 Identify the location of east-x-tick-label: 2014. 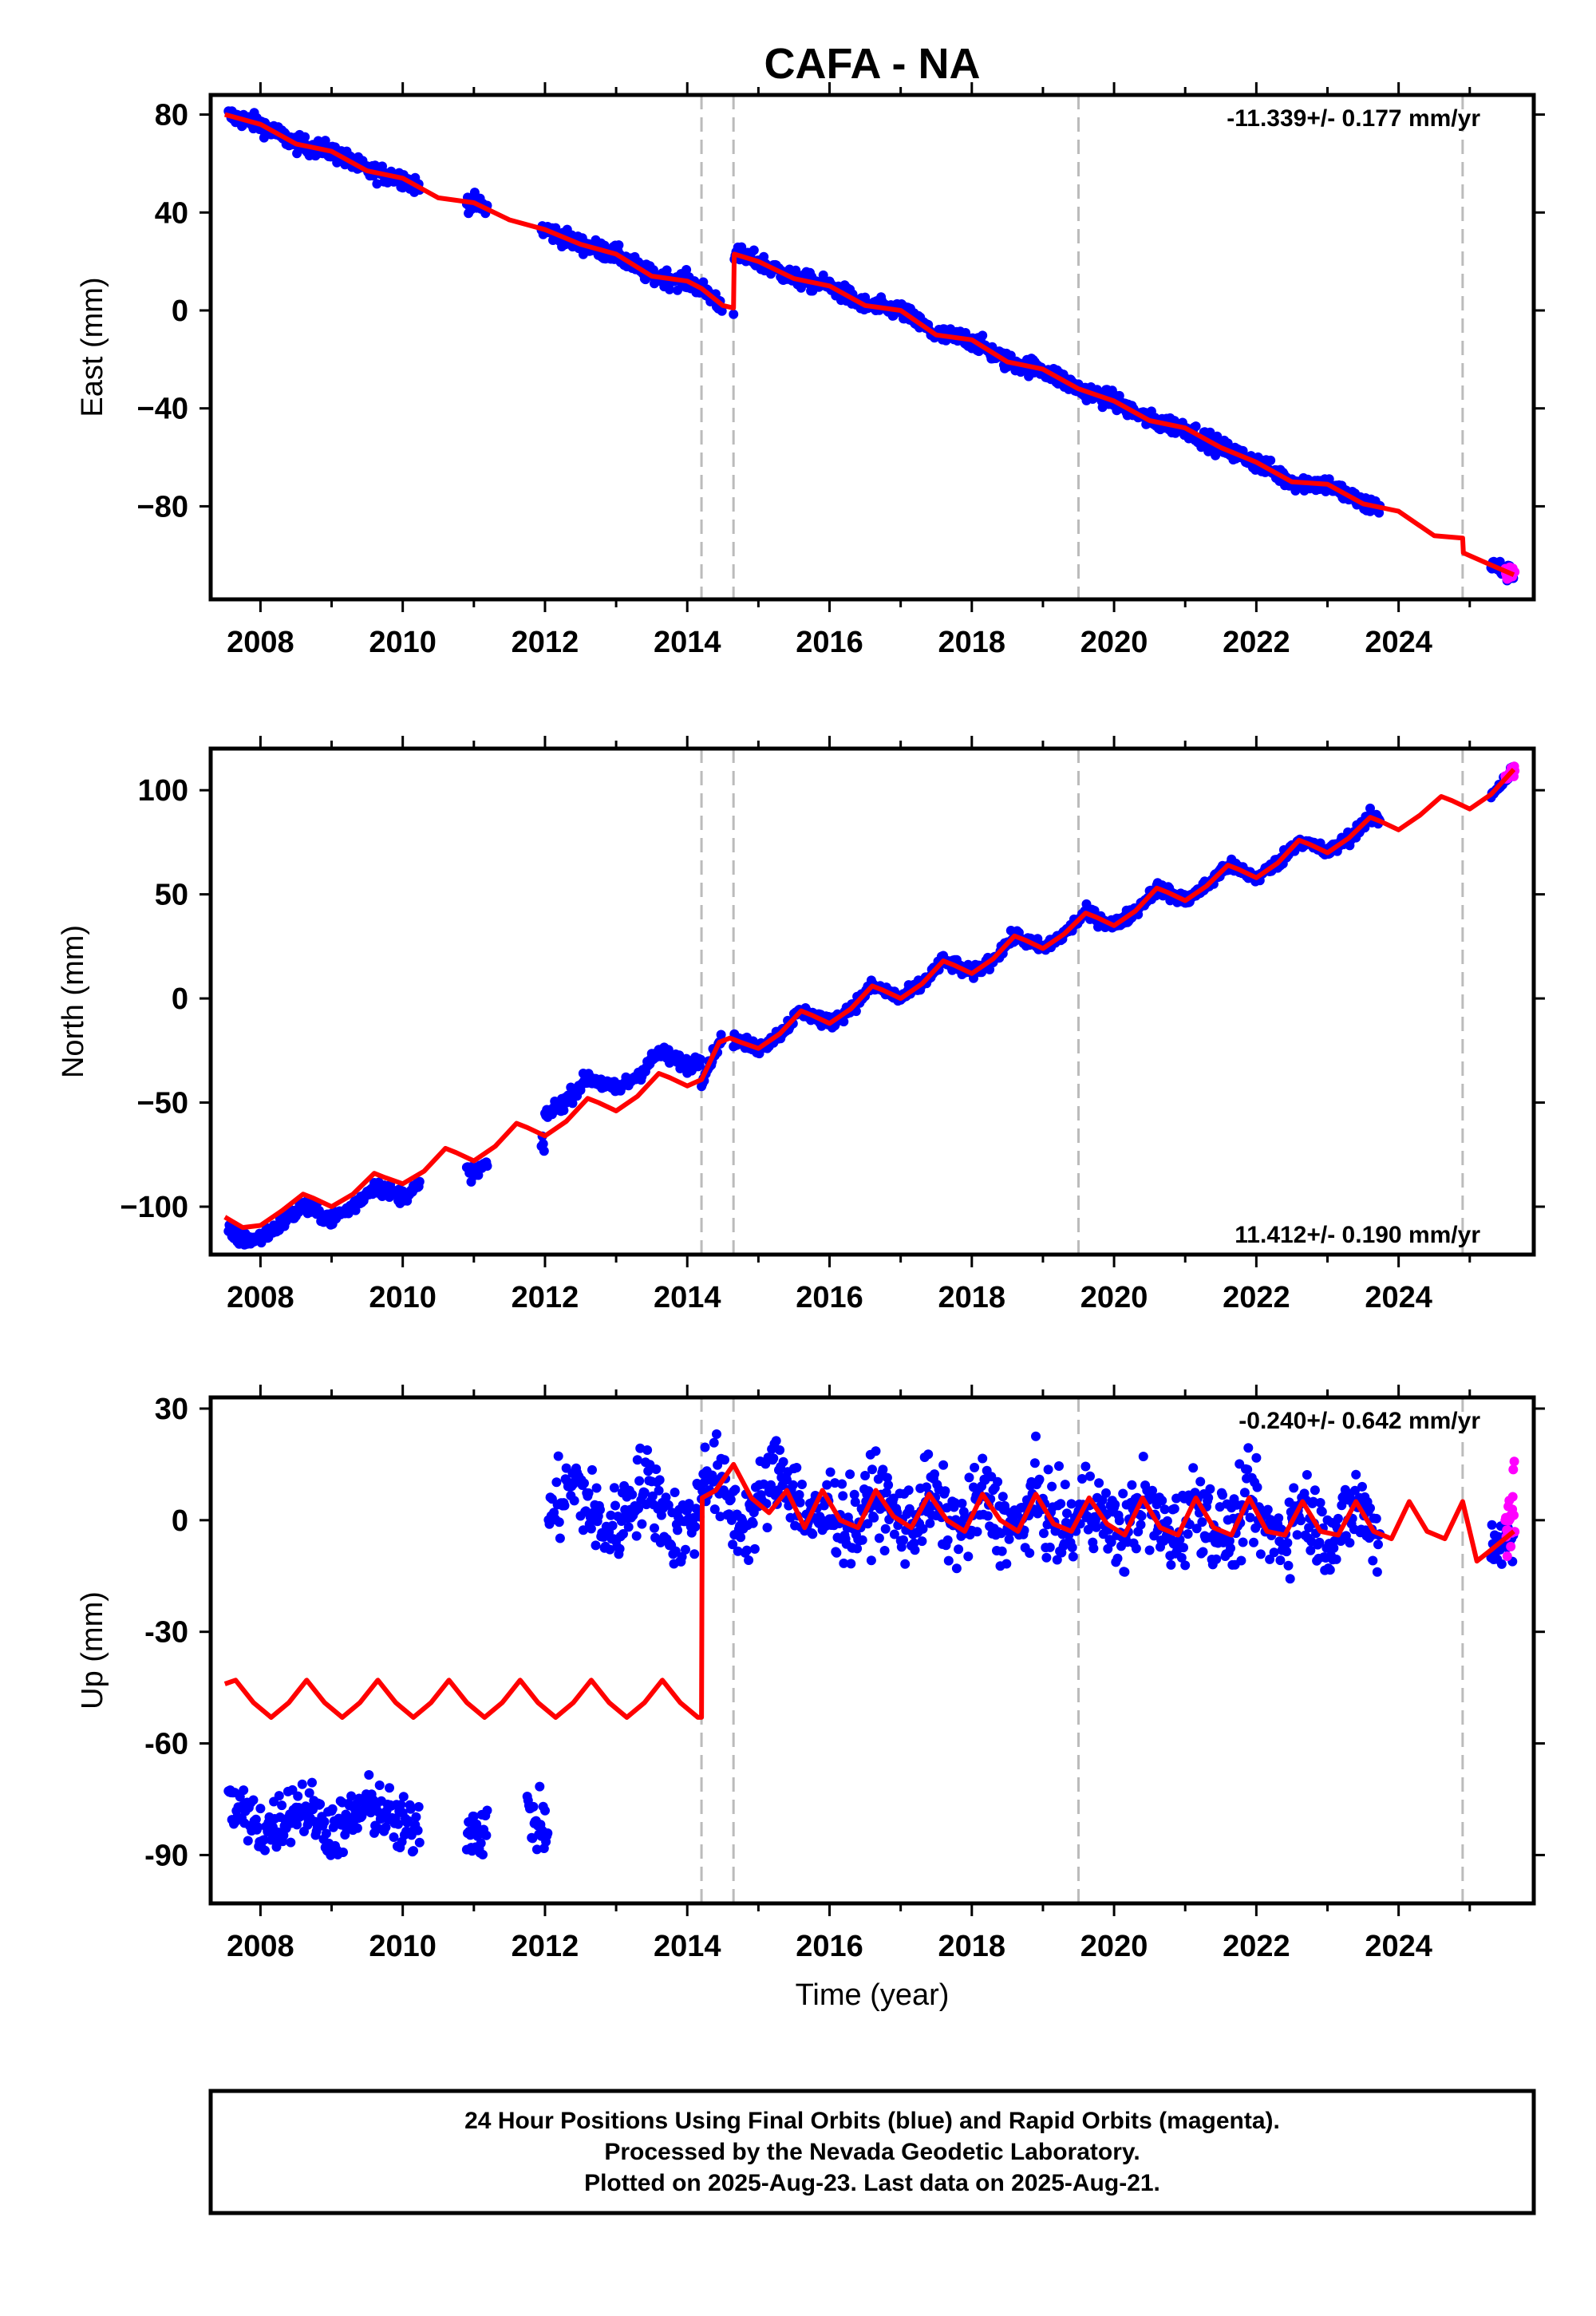
(687, 642).